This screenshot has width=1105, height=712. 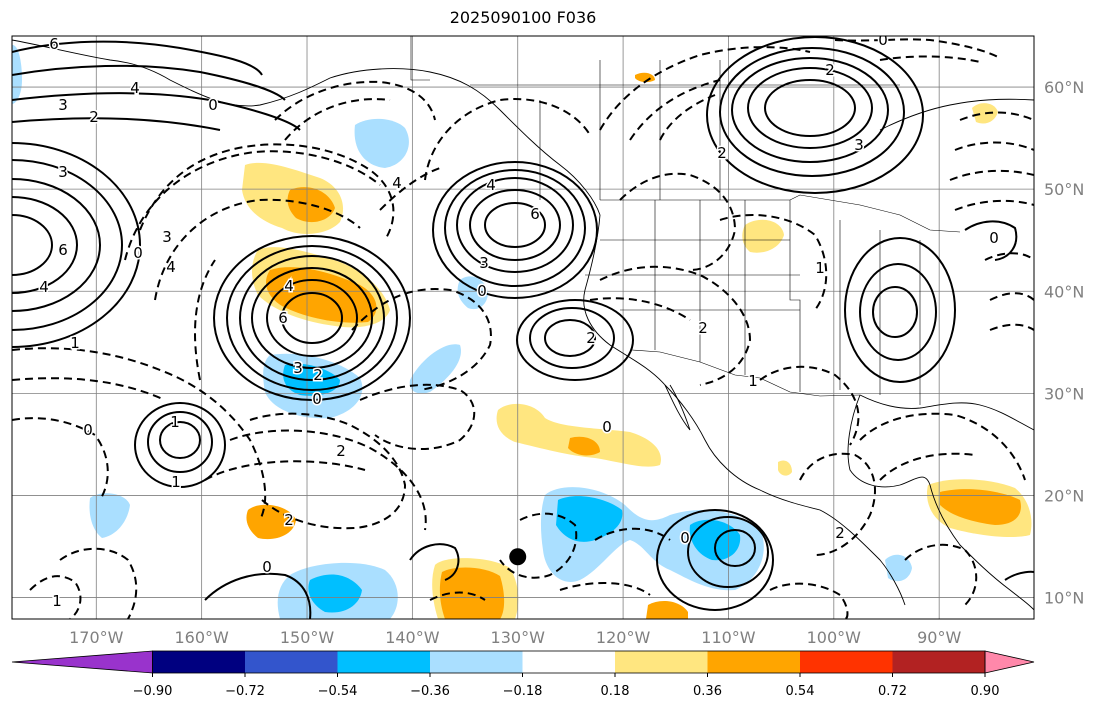 I want to click on colorbar-tick-label: −0.72, so click(x=245, y=691).